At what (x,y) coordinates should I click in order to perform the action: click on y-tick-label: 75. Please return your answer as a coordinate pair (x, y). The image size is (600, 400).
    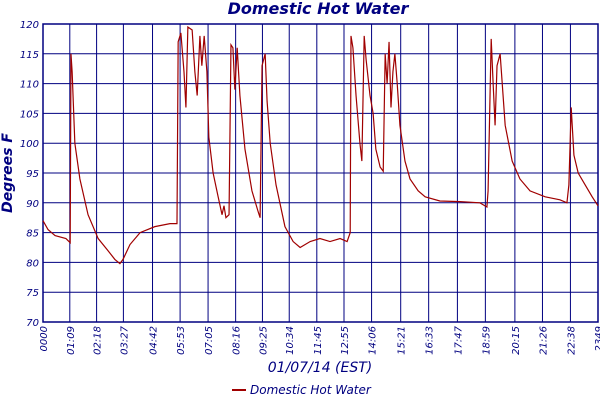
    Looking at the image, I should click on (32, 293).